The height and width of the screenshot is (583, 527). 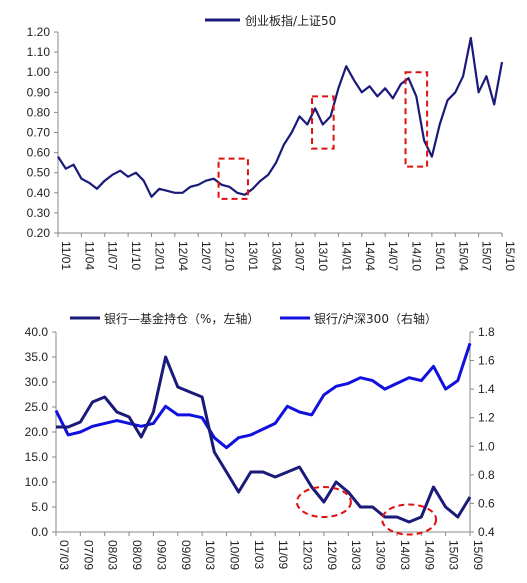 What do you see at coordinates (486, 503) in the screenshot?
I see `right-y-tick-label: 0.6` at bounding box center [486, 503].